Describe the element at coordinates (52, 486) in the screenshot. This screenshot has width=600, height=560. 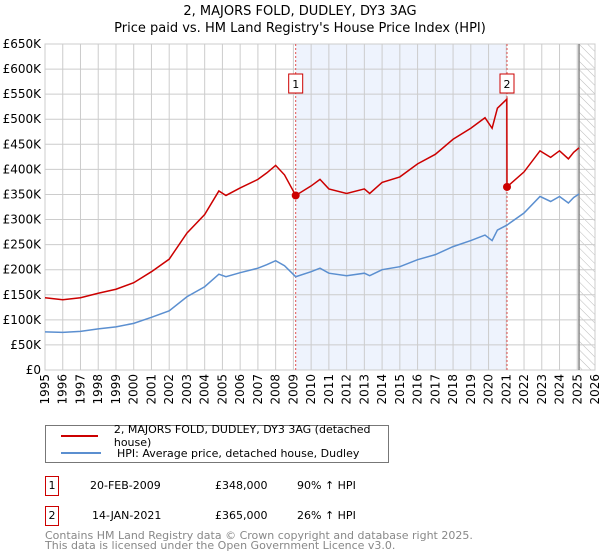
I see `sale-marker-box: 1` at that location.